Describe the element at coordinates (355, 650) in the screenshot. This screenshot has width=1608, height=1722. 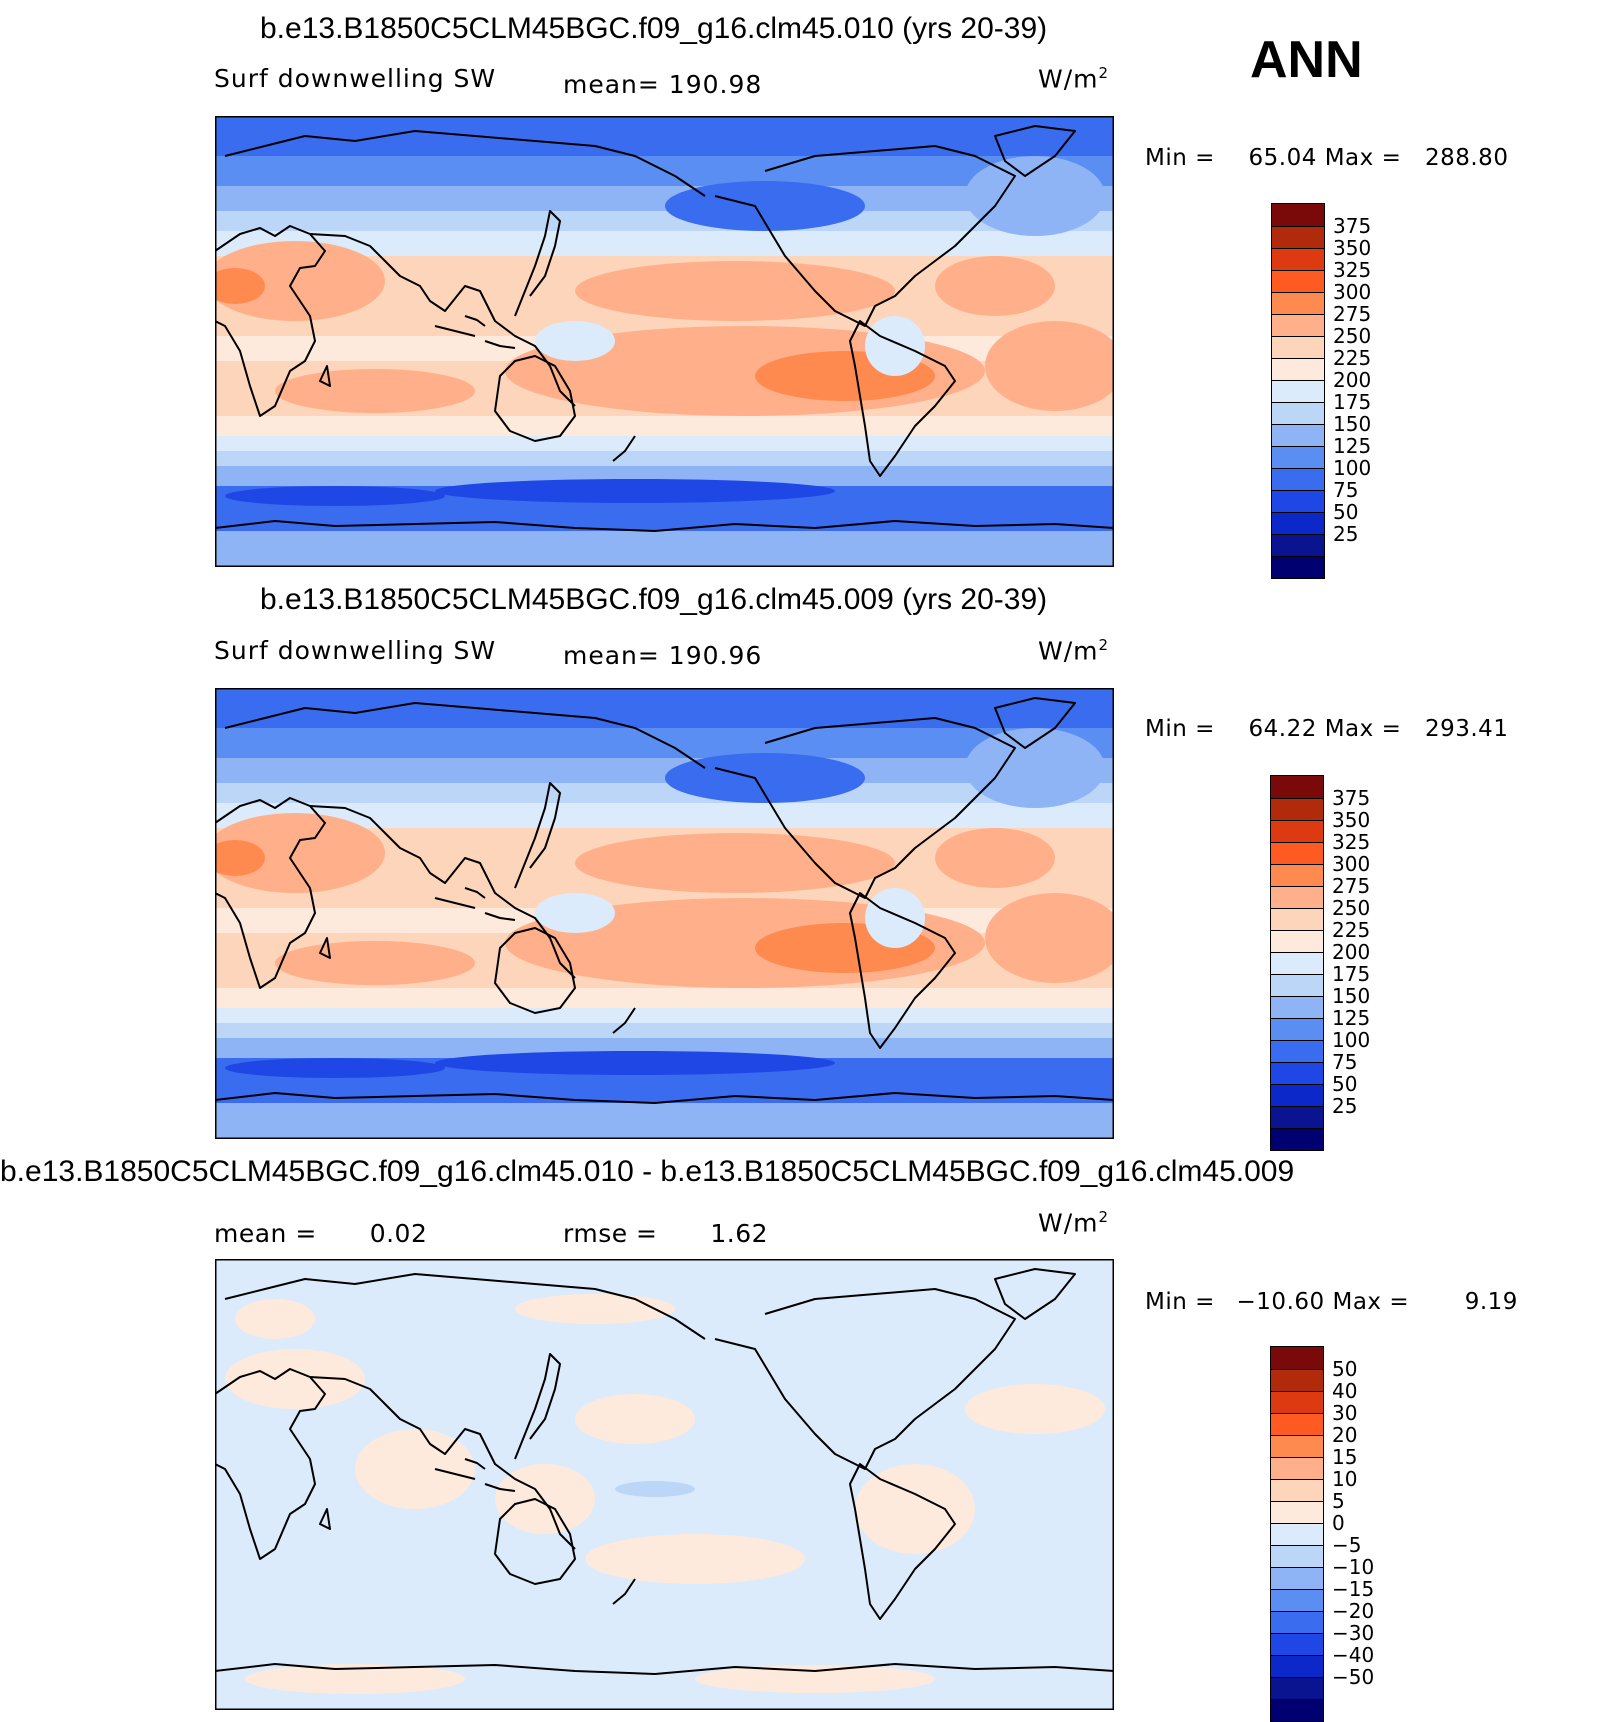
I see `panel-2-variable: Surf downwelling SW` at that location.